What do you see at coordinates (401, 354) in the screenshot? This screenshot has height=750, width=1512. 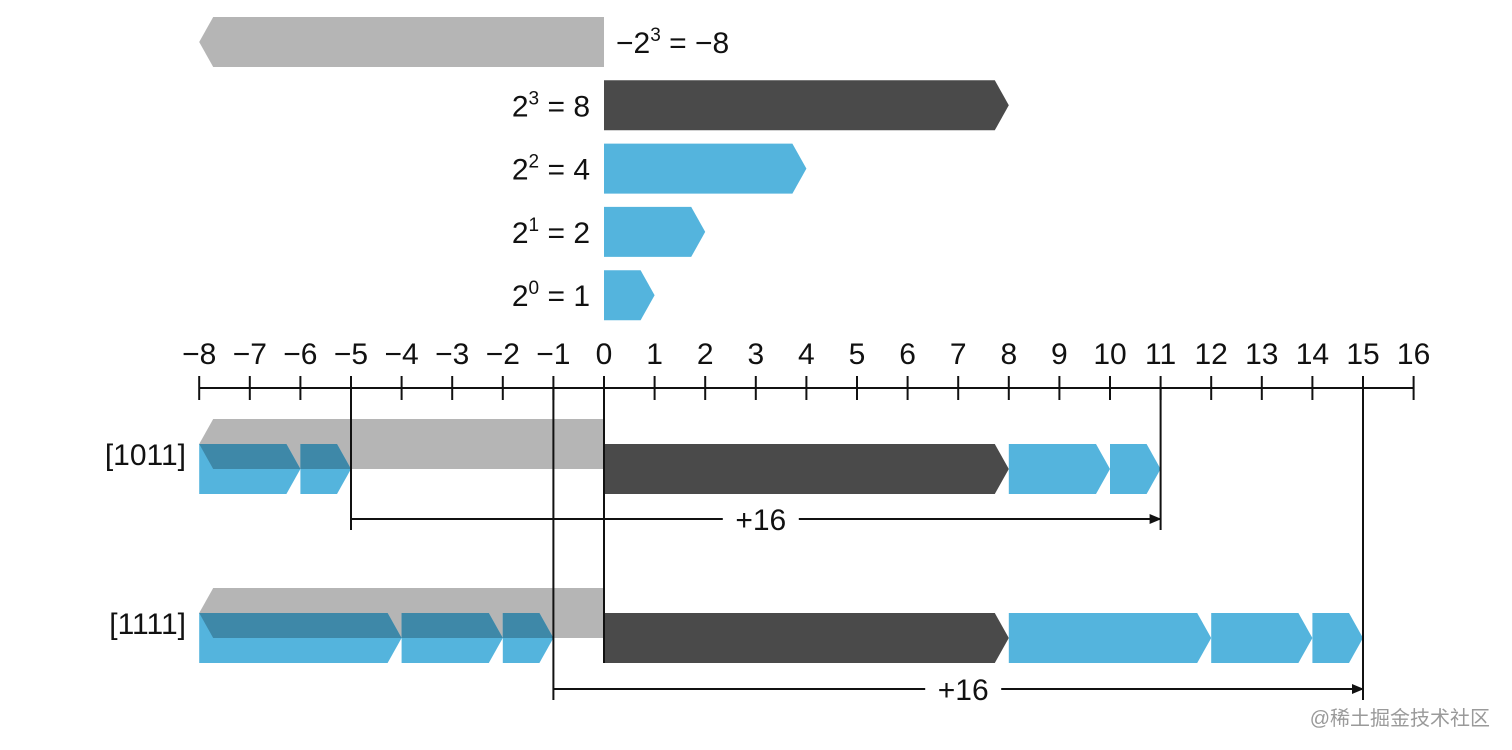 I see `tick-label-4: −4` at bounding box center [401, 354].